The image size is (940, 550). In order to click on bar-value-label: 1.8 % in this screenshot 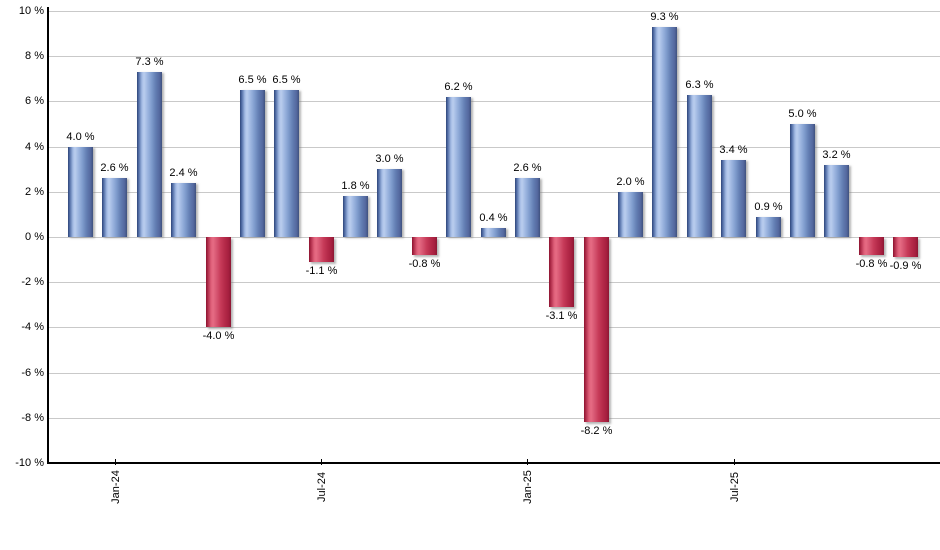, I will do `click(355, 186)`.